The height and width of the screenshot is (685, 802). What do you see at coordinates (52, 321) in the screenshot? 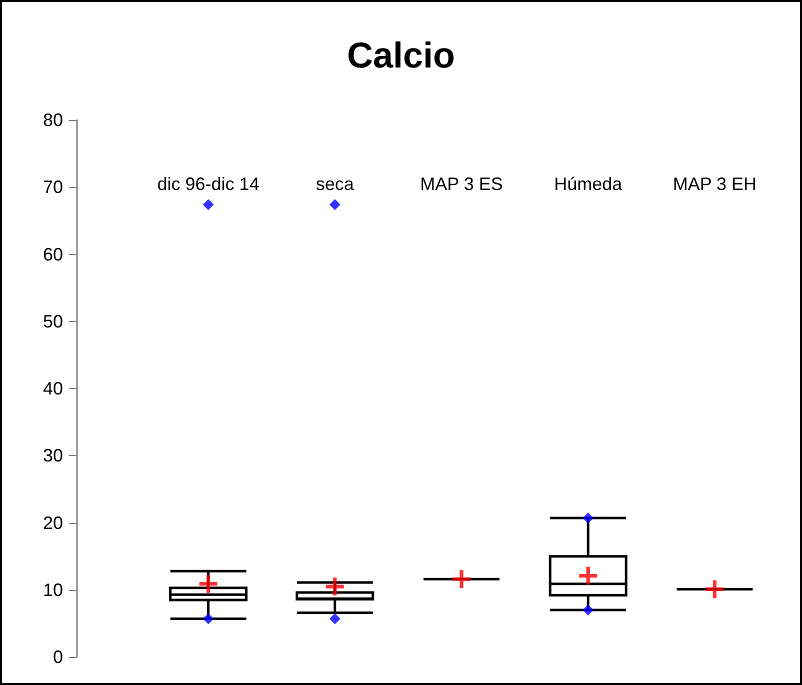
I see `y-tick-label: 50` at bounding box center [52, 321].